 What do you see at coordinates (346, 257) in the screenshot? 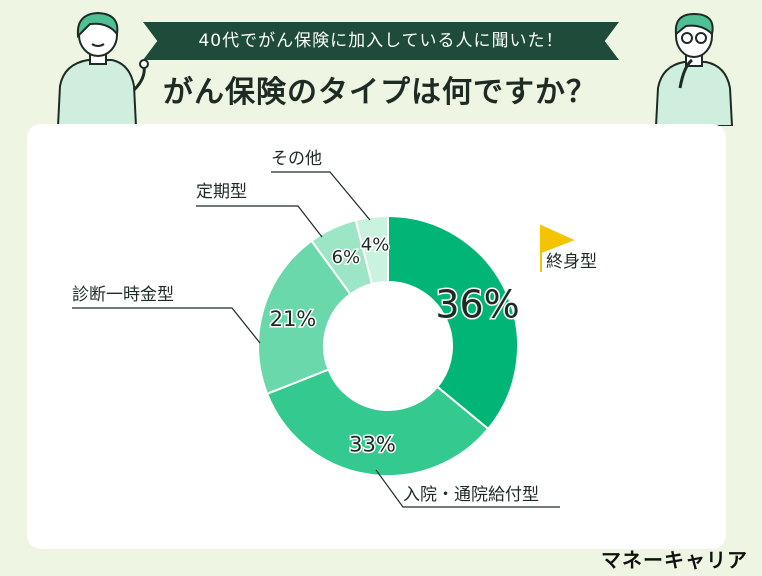
I see `slice-percentage-label: 6%` at bounding box center [346, 257].